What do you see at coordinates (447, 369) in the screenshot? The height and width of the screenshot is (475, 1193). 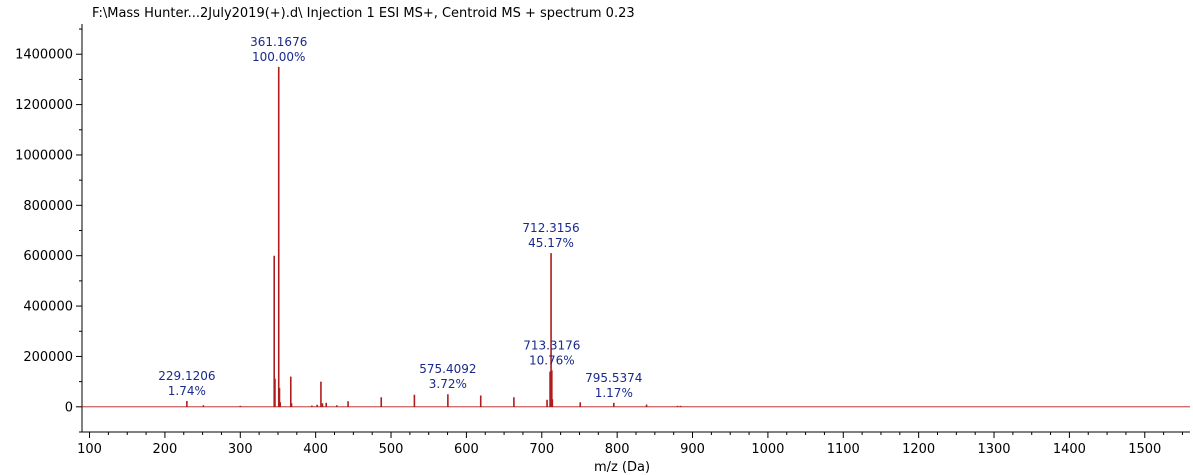 I see `peak-label-mz: 575.4092` at bounding box center [447, 369].